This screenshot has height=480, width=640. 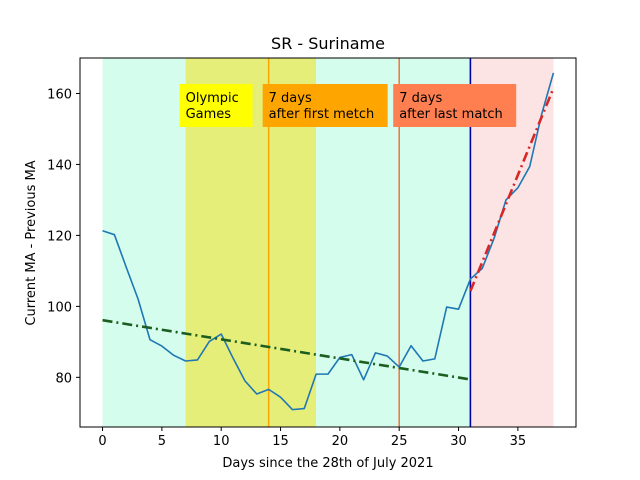 I want to click on x-axis-label: Days since the 28th of July 2021, so click(x=327, y=463).